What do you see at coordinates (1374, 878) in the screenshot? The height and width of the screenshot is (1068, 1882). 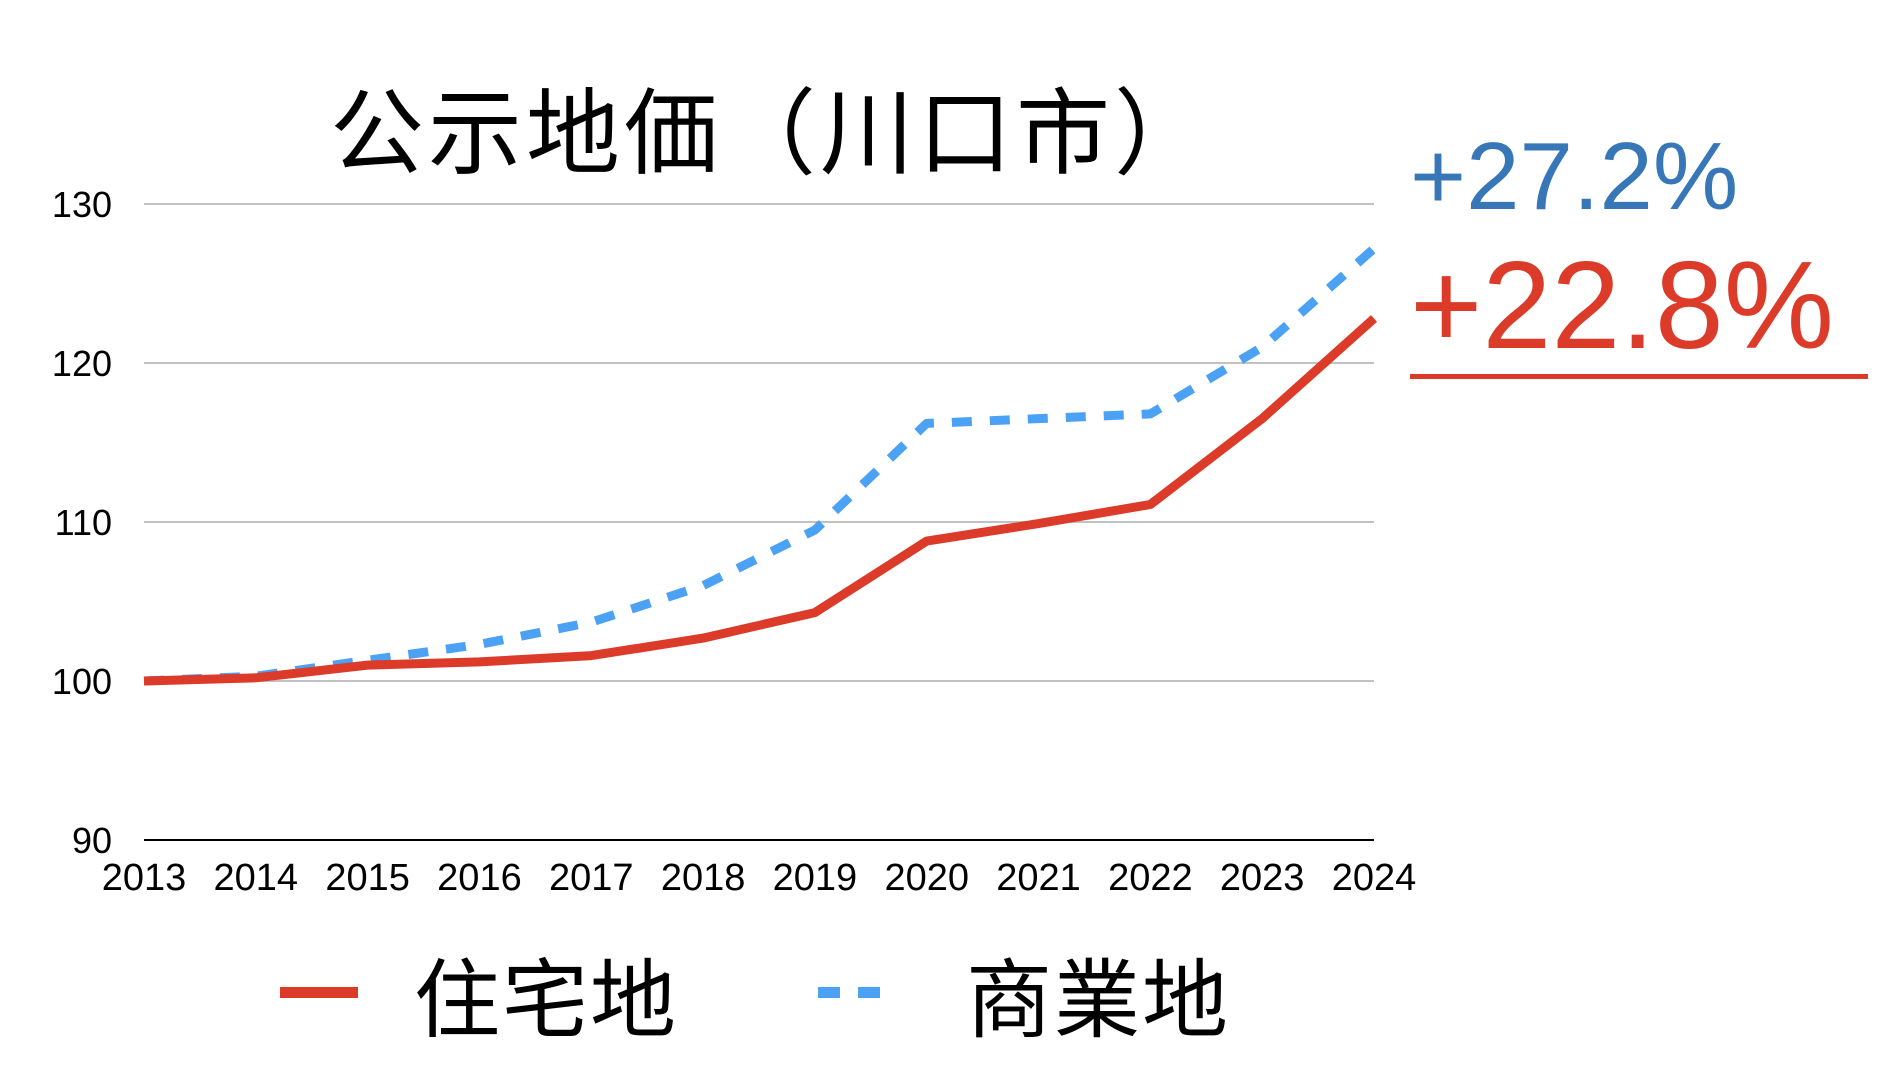 I see `x-tick-label: 2024` at bounding box center [1374, 878].